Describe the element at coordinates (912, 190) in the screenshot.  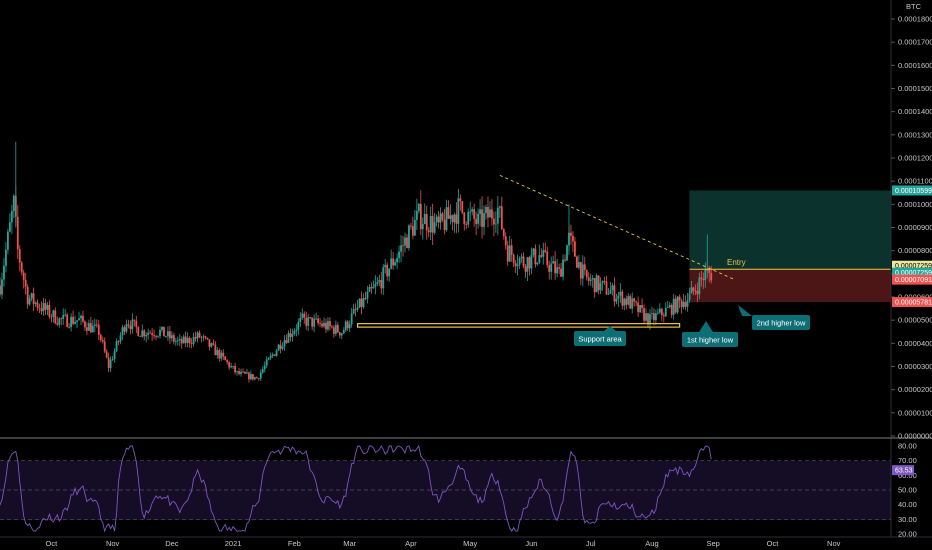
I see `price-tag-box` at that location.